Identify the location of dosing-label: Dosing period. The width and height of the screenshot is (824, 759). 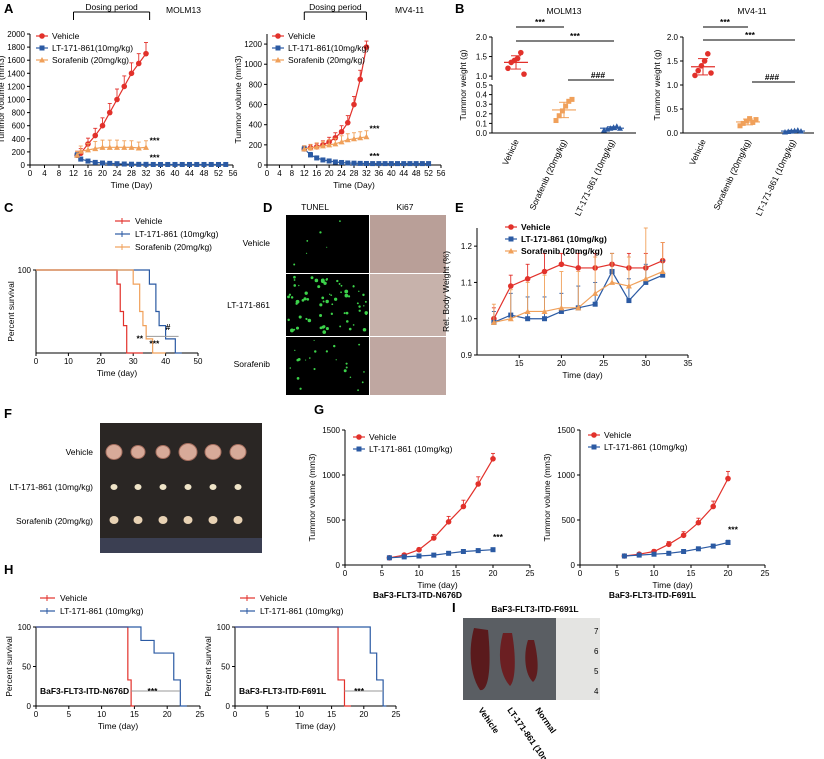
(111, 7).